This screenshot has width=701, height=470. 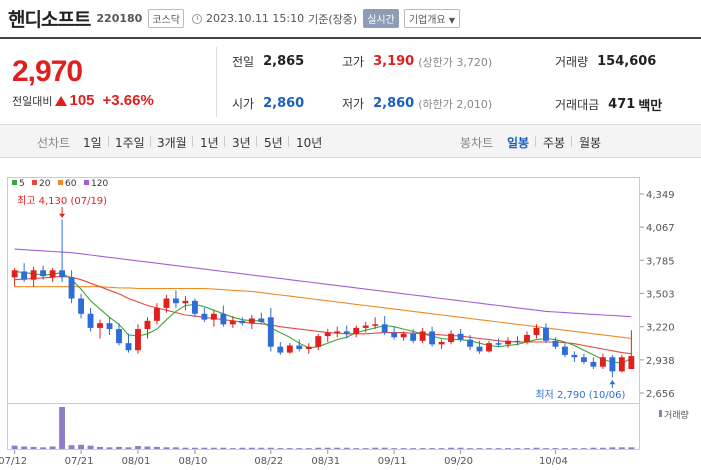 What do you see at coordinates (13, 461) in the screenshot?
I see `x-tick-label: 07/12` at bounding box center [13, 461].